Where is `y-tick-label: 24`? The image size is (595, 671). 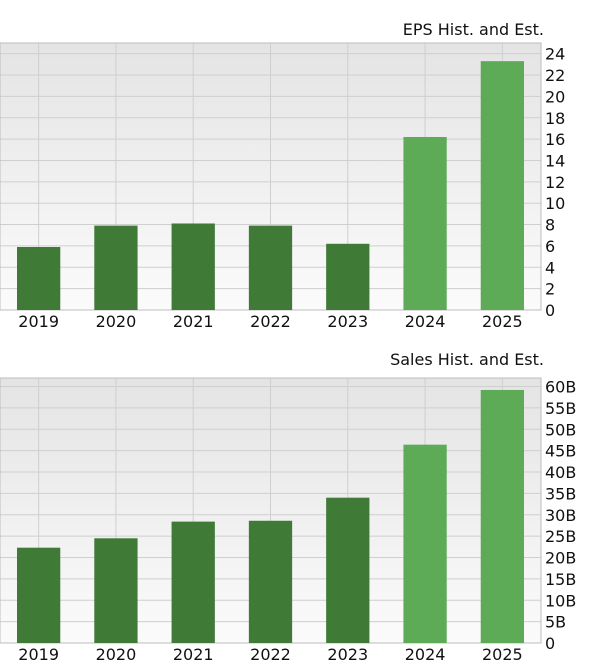
y-tick-label: 24 is located at coordinates (555, 54).